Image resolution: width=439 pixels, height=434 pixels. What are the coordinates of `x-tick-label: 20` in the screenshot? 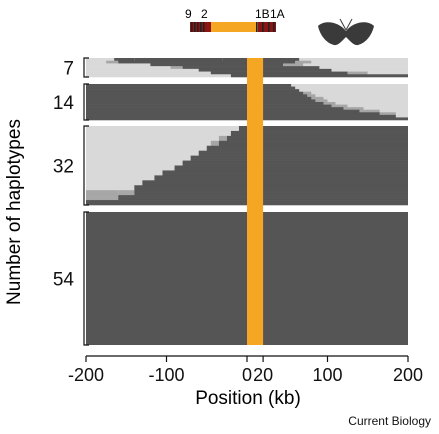 It's located at (263, 375).